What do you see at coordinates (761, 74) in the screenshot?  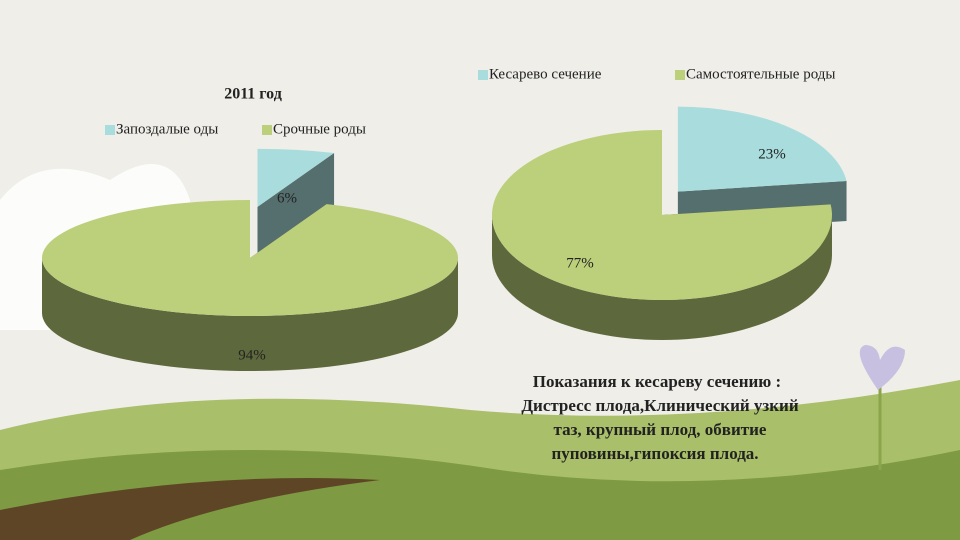 I see `legend-label: Самостоятельные роды` at bounding box center [761, 74].